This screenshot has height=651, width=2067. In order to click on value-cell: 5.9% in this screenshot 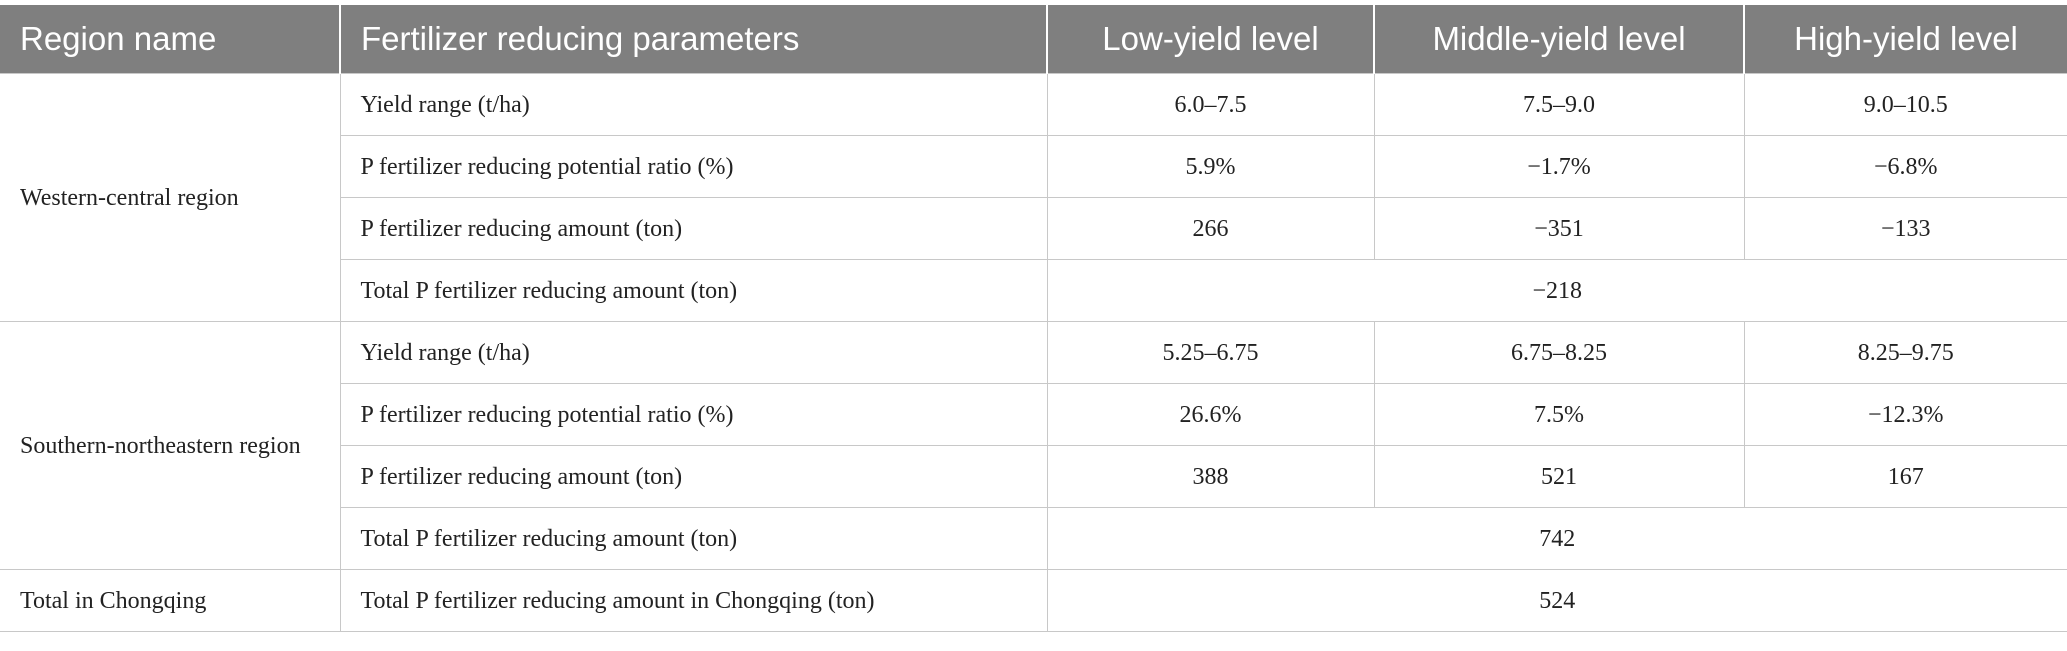, I will do `click(1210, 166)`.